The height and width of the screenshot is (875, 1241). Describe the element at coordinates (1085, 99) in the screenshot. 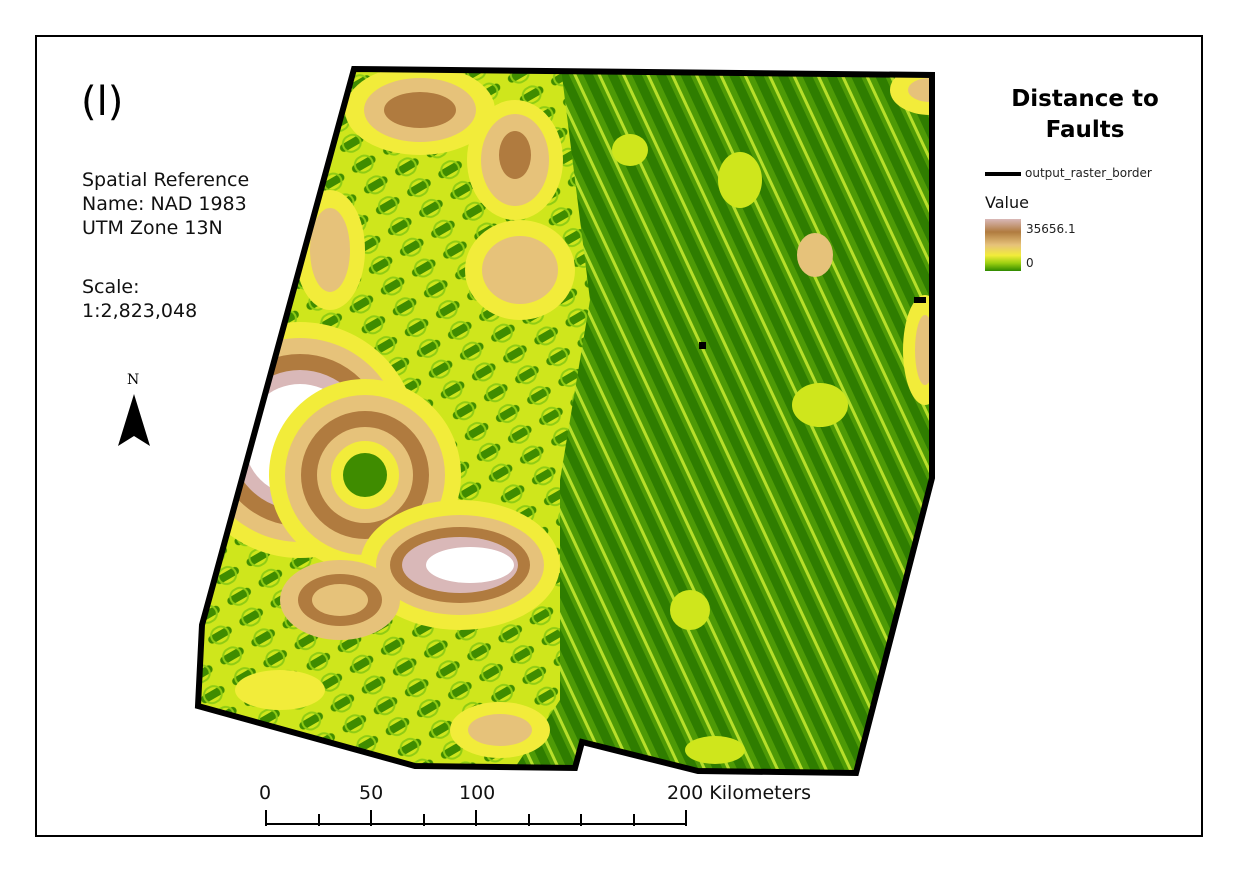

I see `legend-title-line1: Distance to` at that location.